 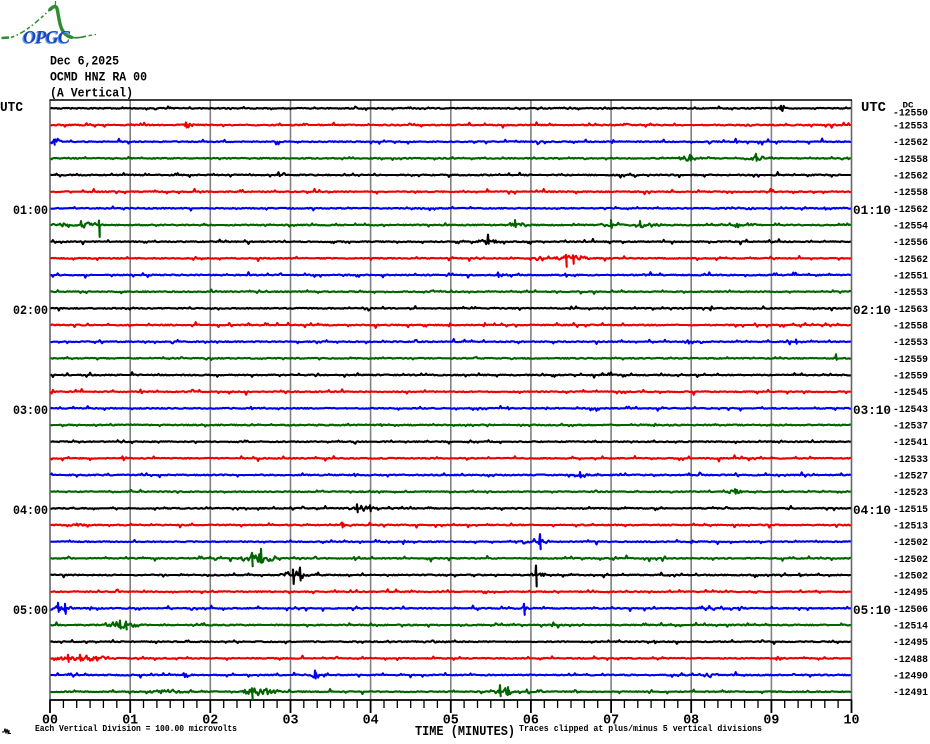 I want to click on svg-text: -12515, so click(x=910, y=510).